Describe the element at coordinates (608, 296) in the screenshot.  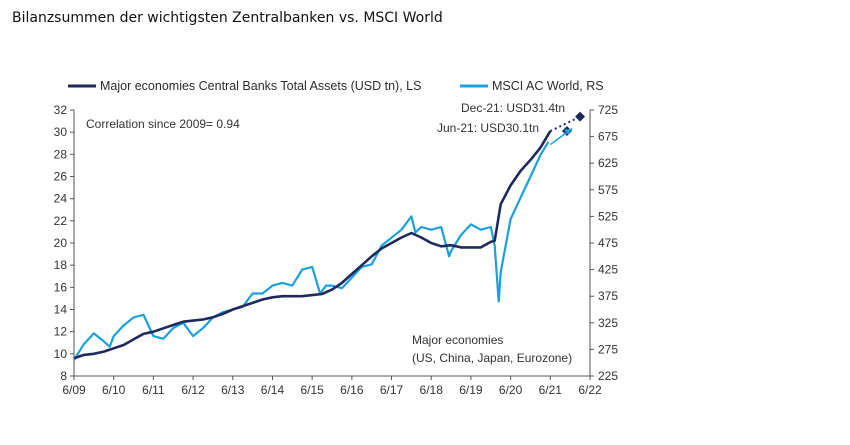
I see `right-tick-label: 375` at that location.